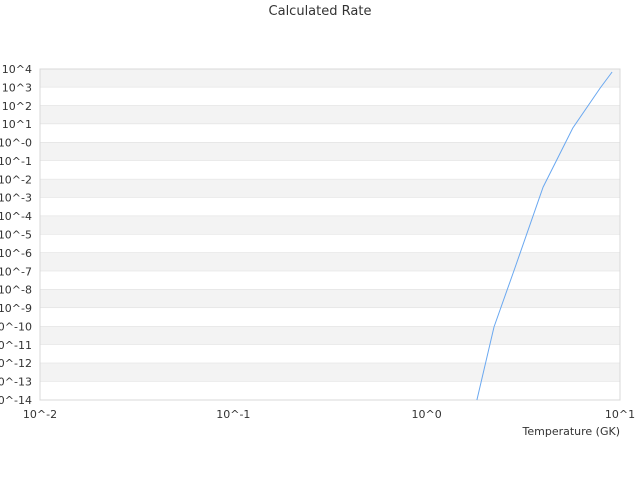 Image resolution: width=640 pixels, height=480 pixels. What do you see at coordinates (16, 216) in the screenshot?
I see `y-tick-label: 10^-4` at bounding box center [16, 216].